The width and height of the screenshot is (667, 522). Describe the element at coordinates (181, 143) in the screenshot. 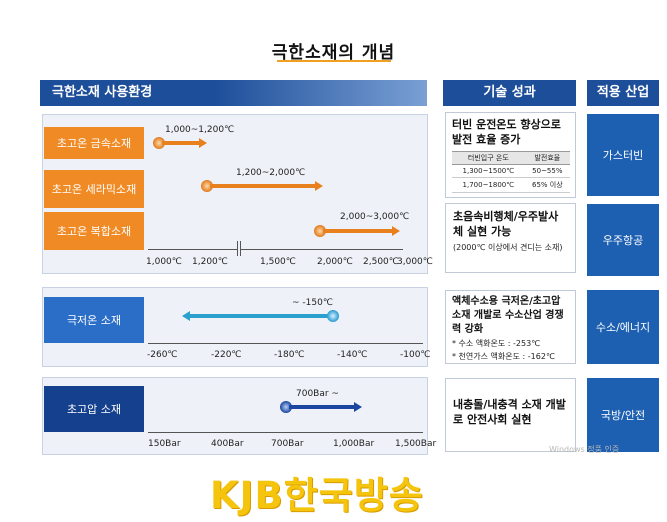

I see `metal-range-bar` at that location.